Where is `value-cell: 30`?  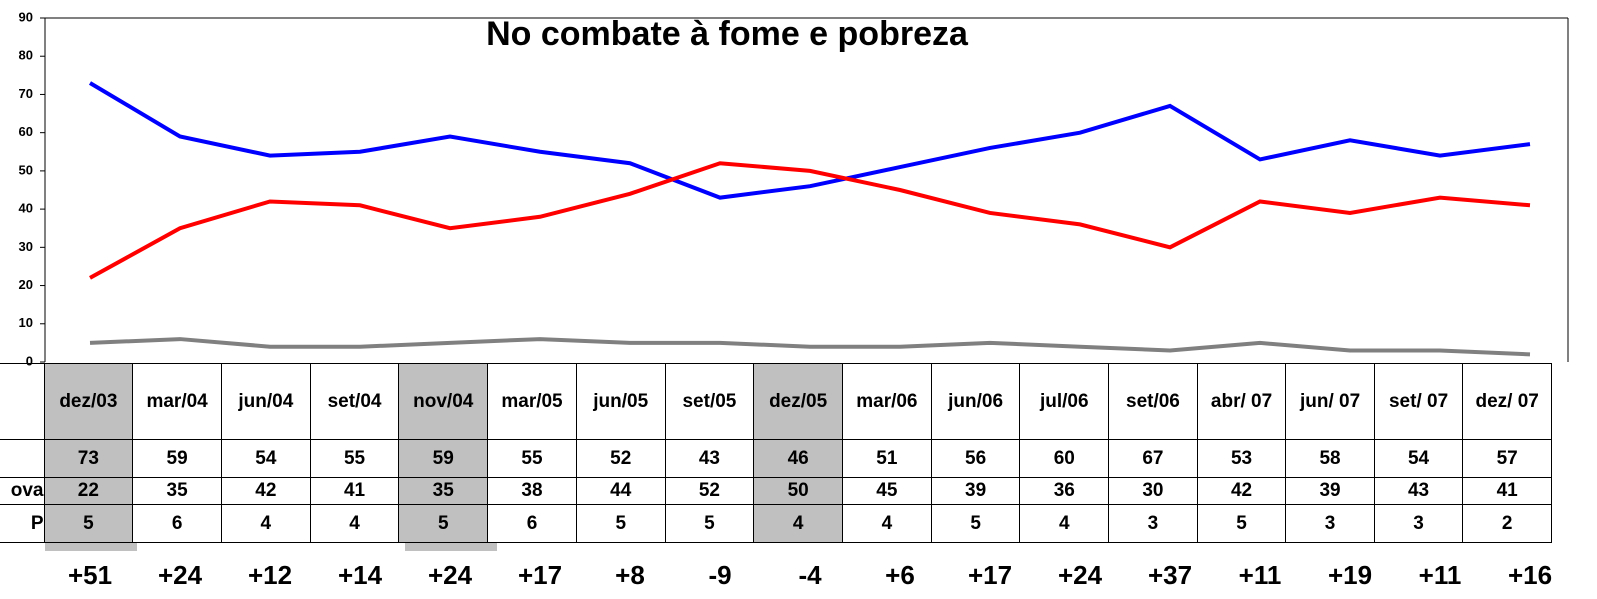
value-cell: 30 is located at coordinates (1153, 491).